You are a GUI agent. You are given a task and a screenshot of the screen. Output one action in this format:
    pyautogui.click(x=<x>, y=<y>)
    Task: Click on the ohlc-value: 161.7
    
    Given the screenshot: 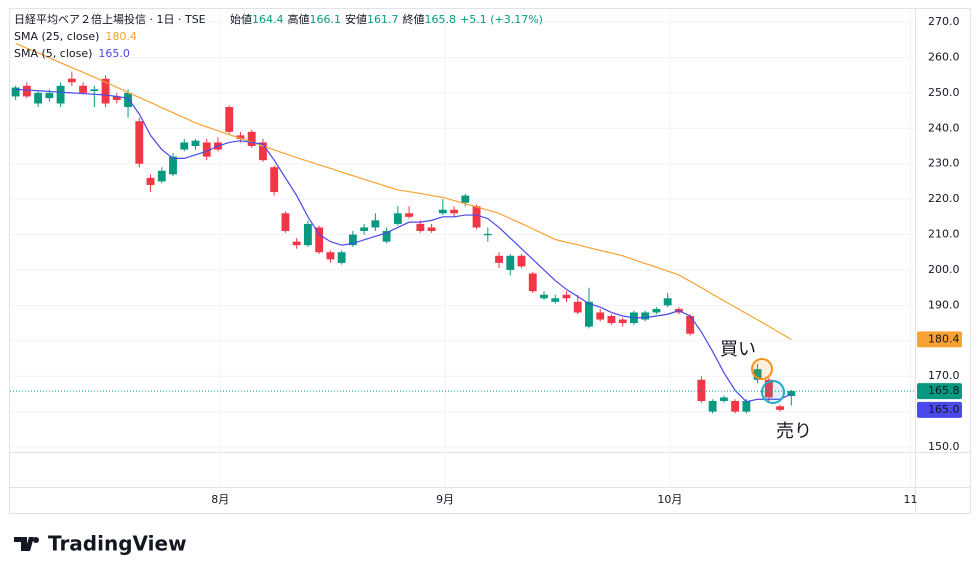 What is the action you would take?
    pyautogui.click(x=383, y=19)
    